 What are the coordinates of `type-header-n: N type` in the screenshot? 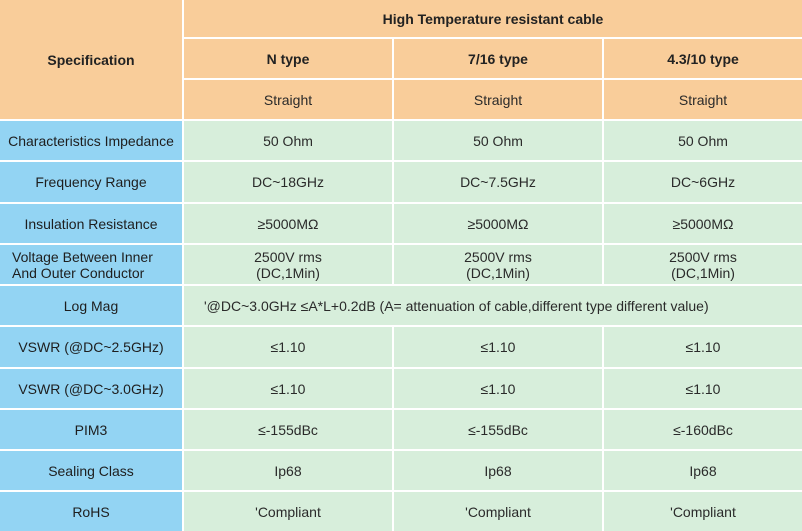 It's located at (288, 58).